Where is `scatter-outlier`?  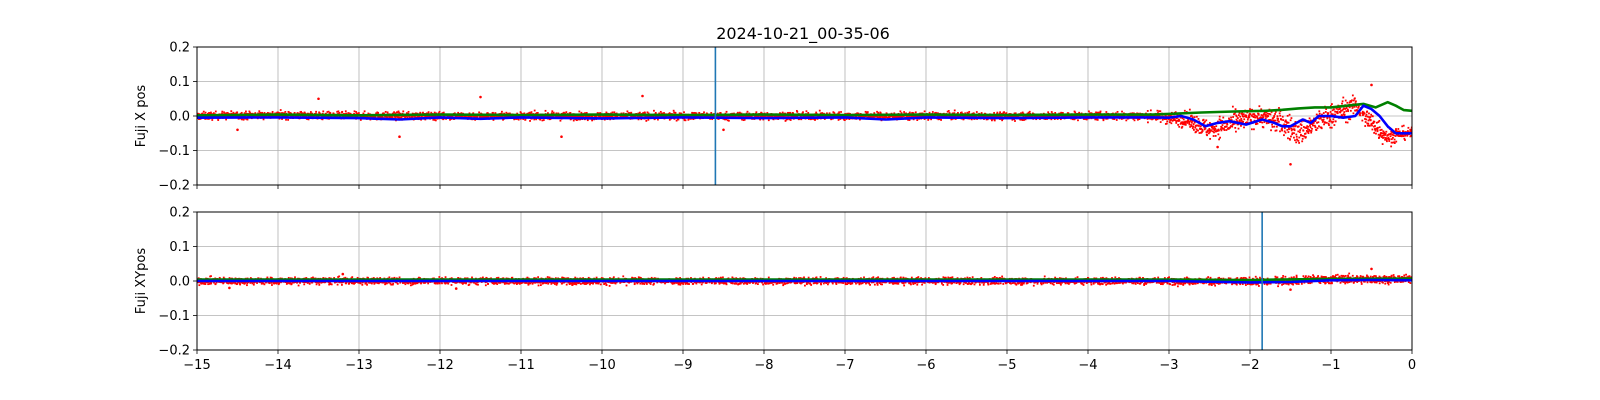
scatter-outlier is located at coordinates (318, 99).